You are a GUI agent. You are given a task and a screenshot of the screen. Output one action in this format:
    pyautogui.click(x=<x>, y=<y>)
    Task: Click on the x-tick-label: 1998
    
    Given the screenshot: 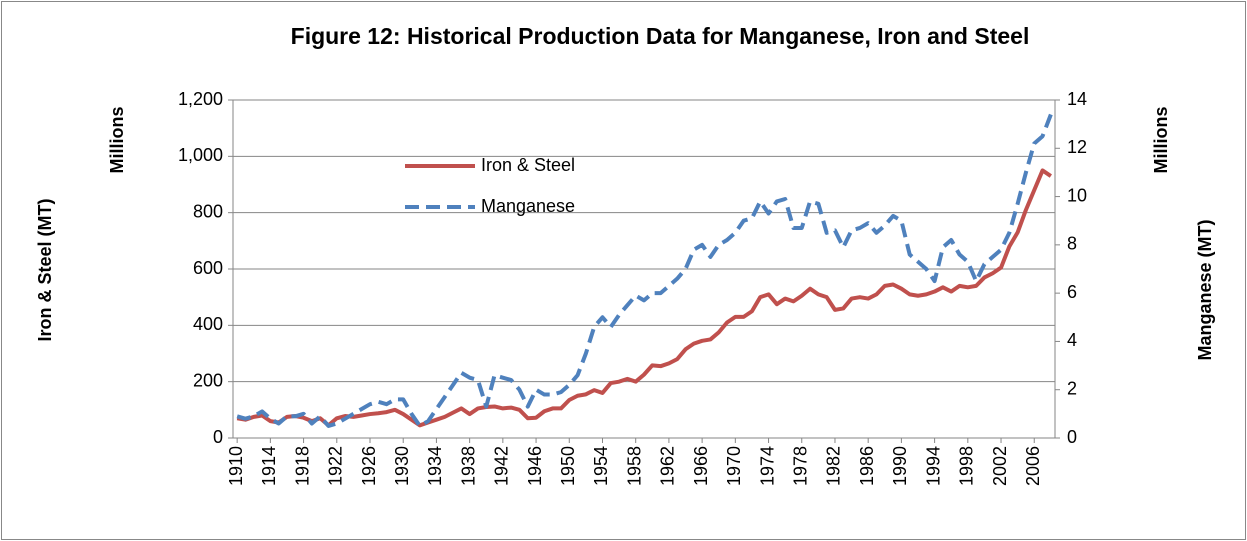 What is the action you would take?
    pyautogui.click(x=967, y=466)
    